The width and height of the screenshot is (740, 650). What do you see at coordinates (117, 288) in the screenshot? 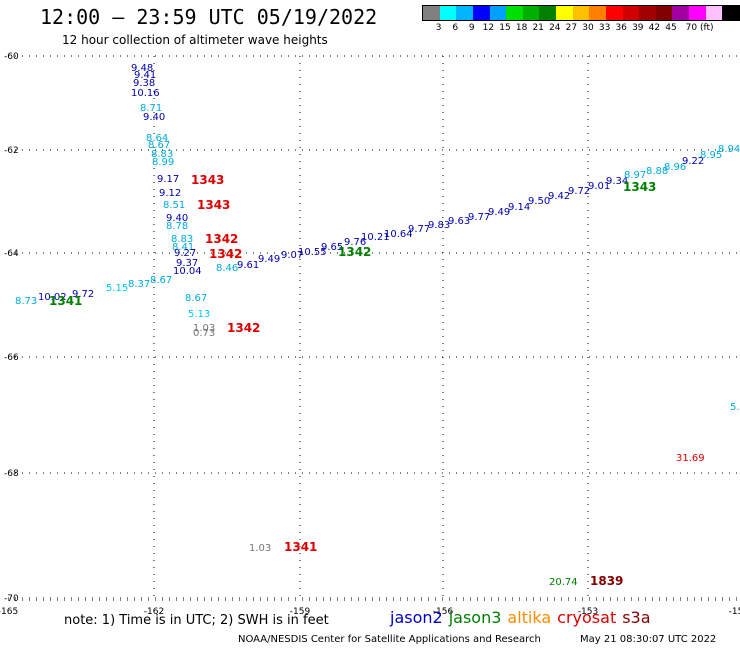
I see `wave-height-value: 5.15` at bounding box center [117, 288].